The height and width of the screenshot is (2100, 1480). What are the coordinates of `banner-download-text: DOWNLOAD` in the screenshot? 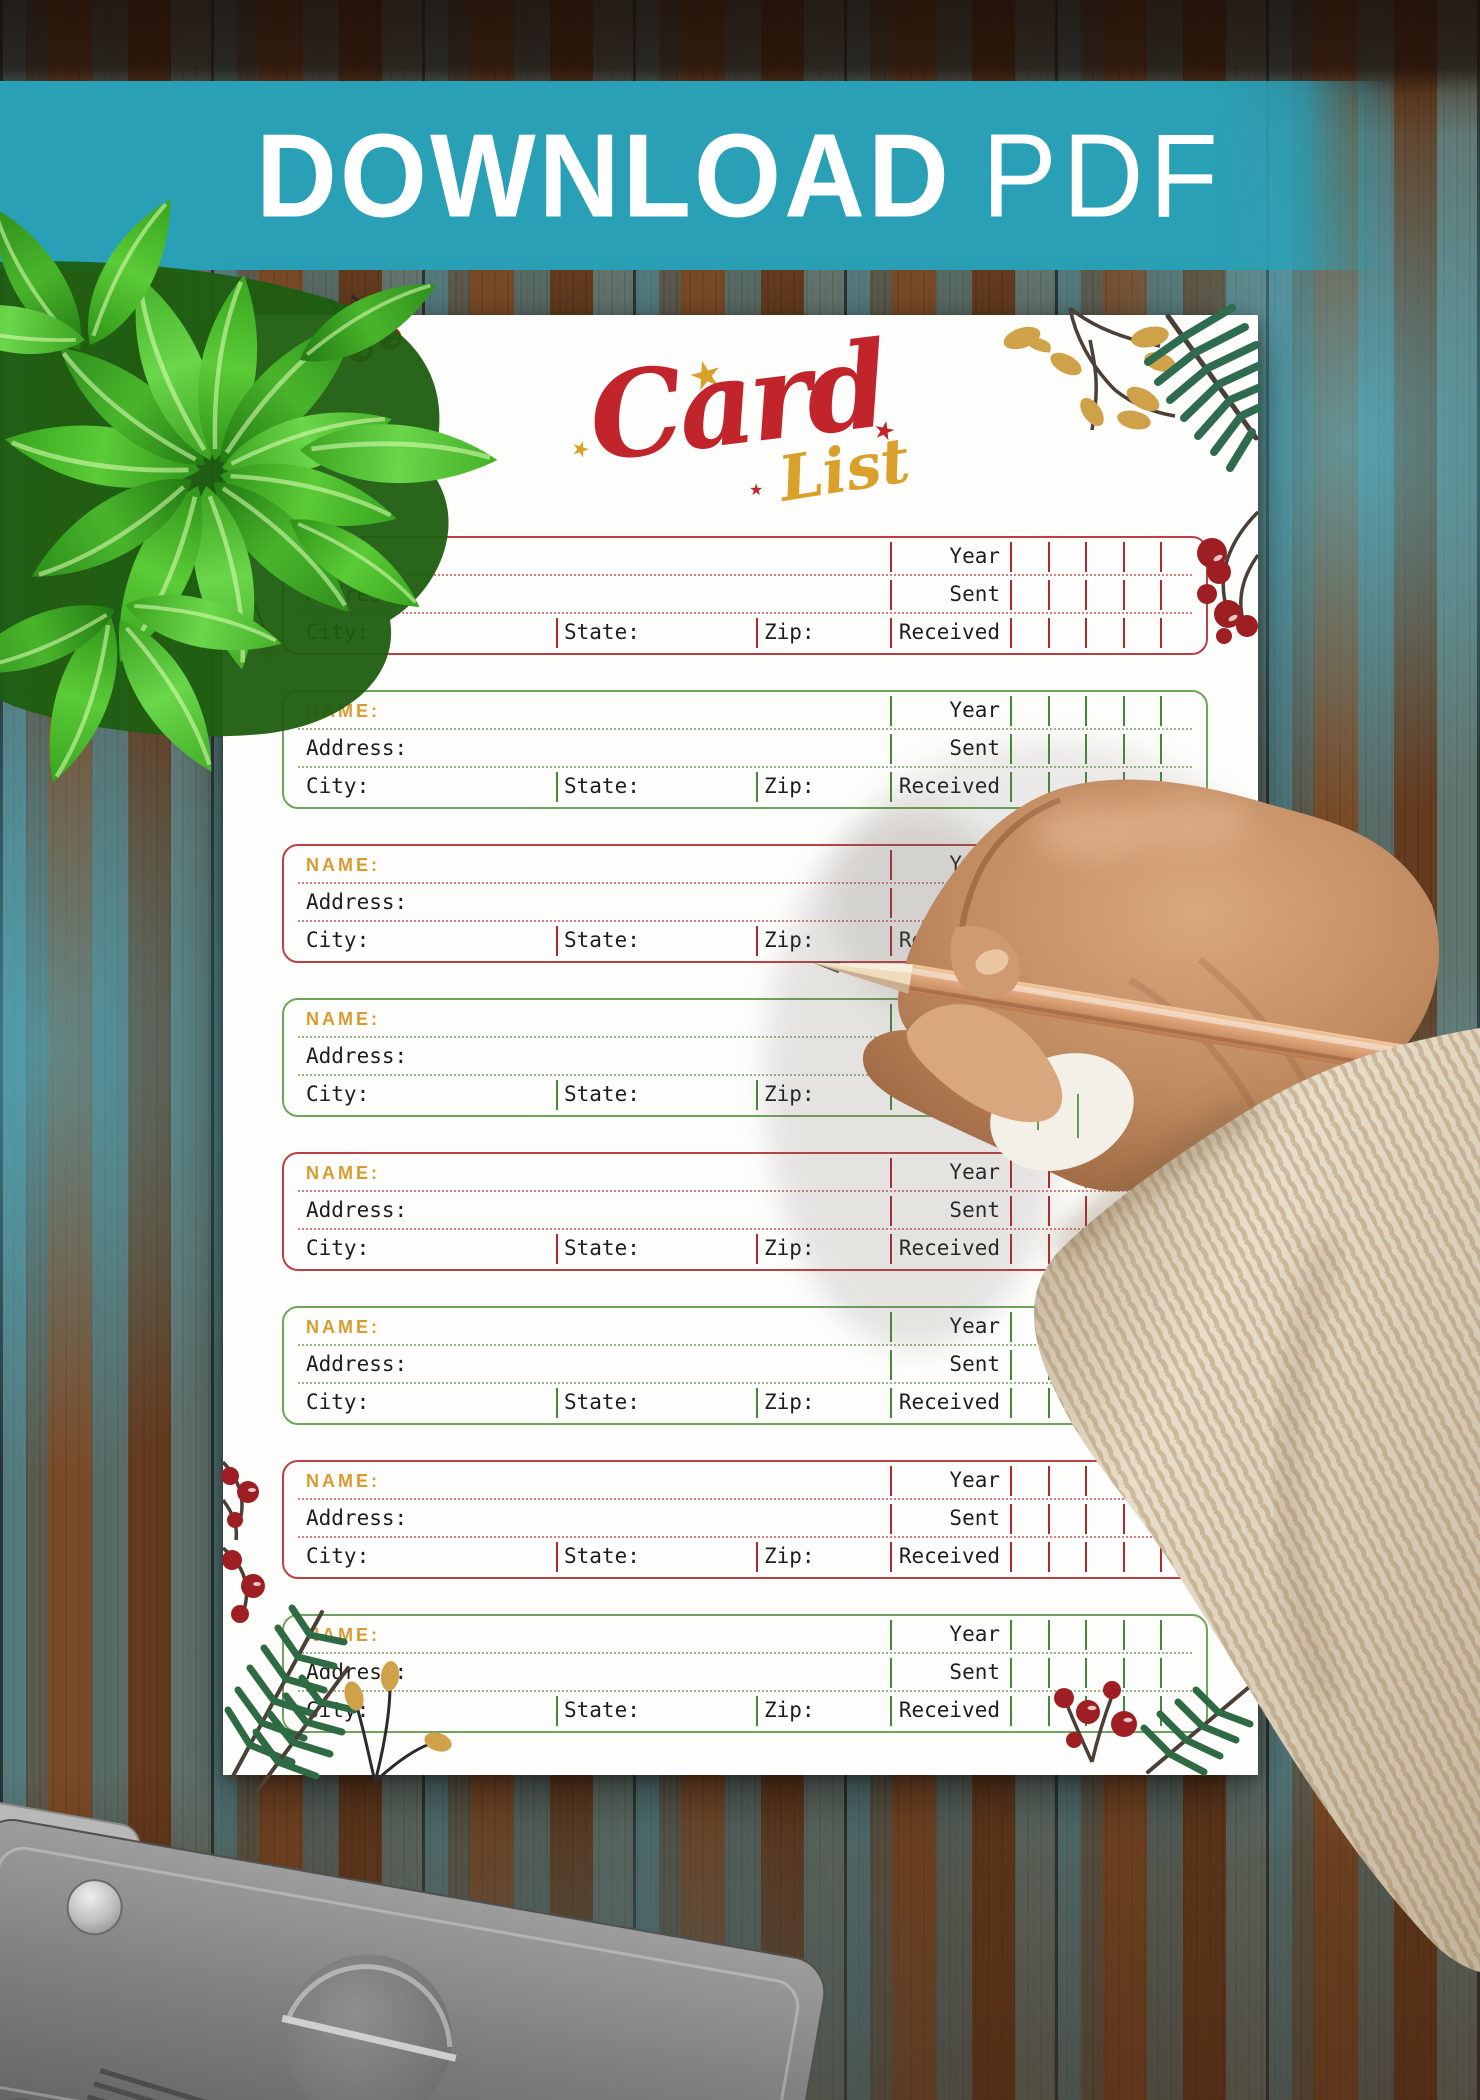 It's located at (604, 175).